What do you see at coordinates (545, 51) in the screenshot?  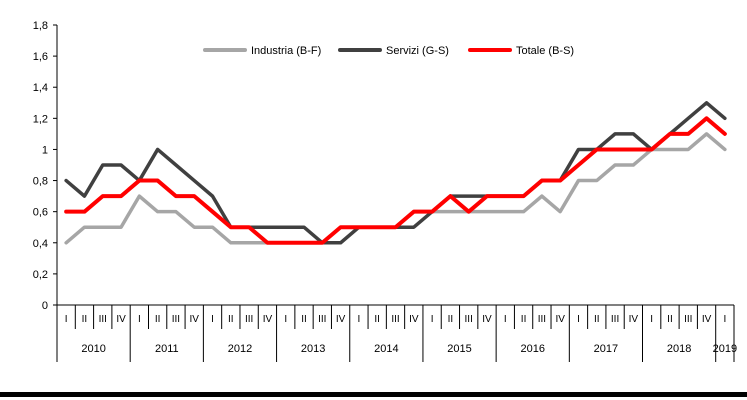 I see `legend-label: Totale (B-S)` at bounding box center [545, 51].